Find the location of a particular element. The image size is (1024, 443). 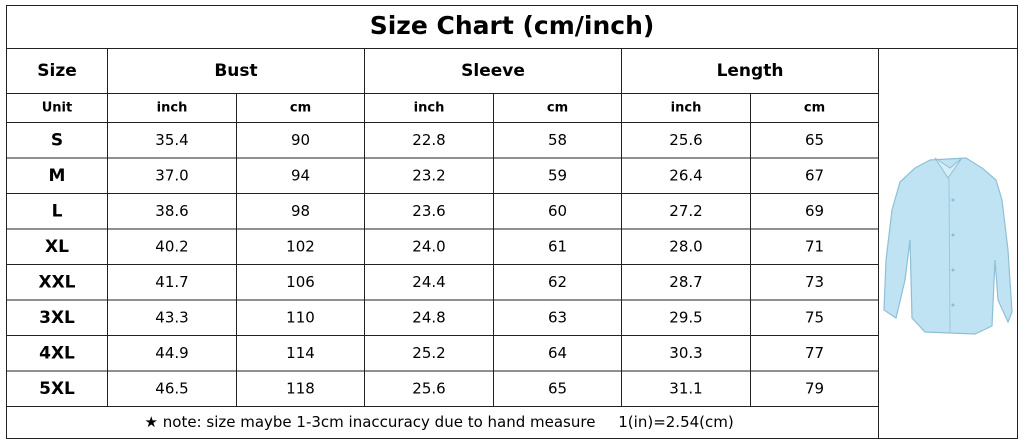

size-label: S is located at coordinates (57, 140).